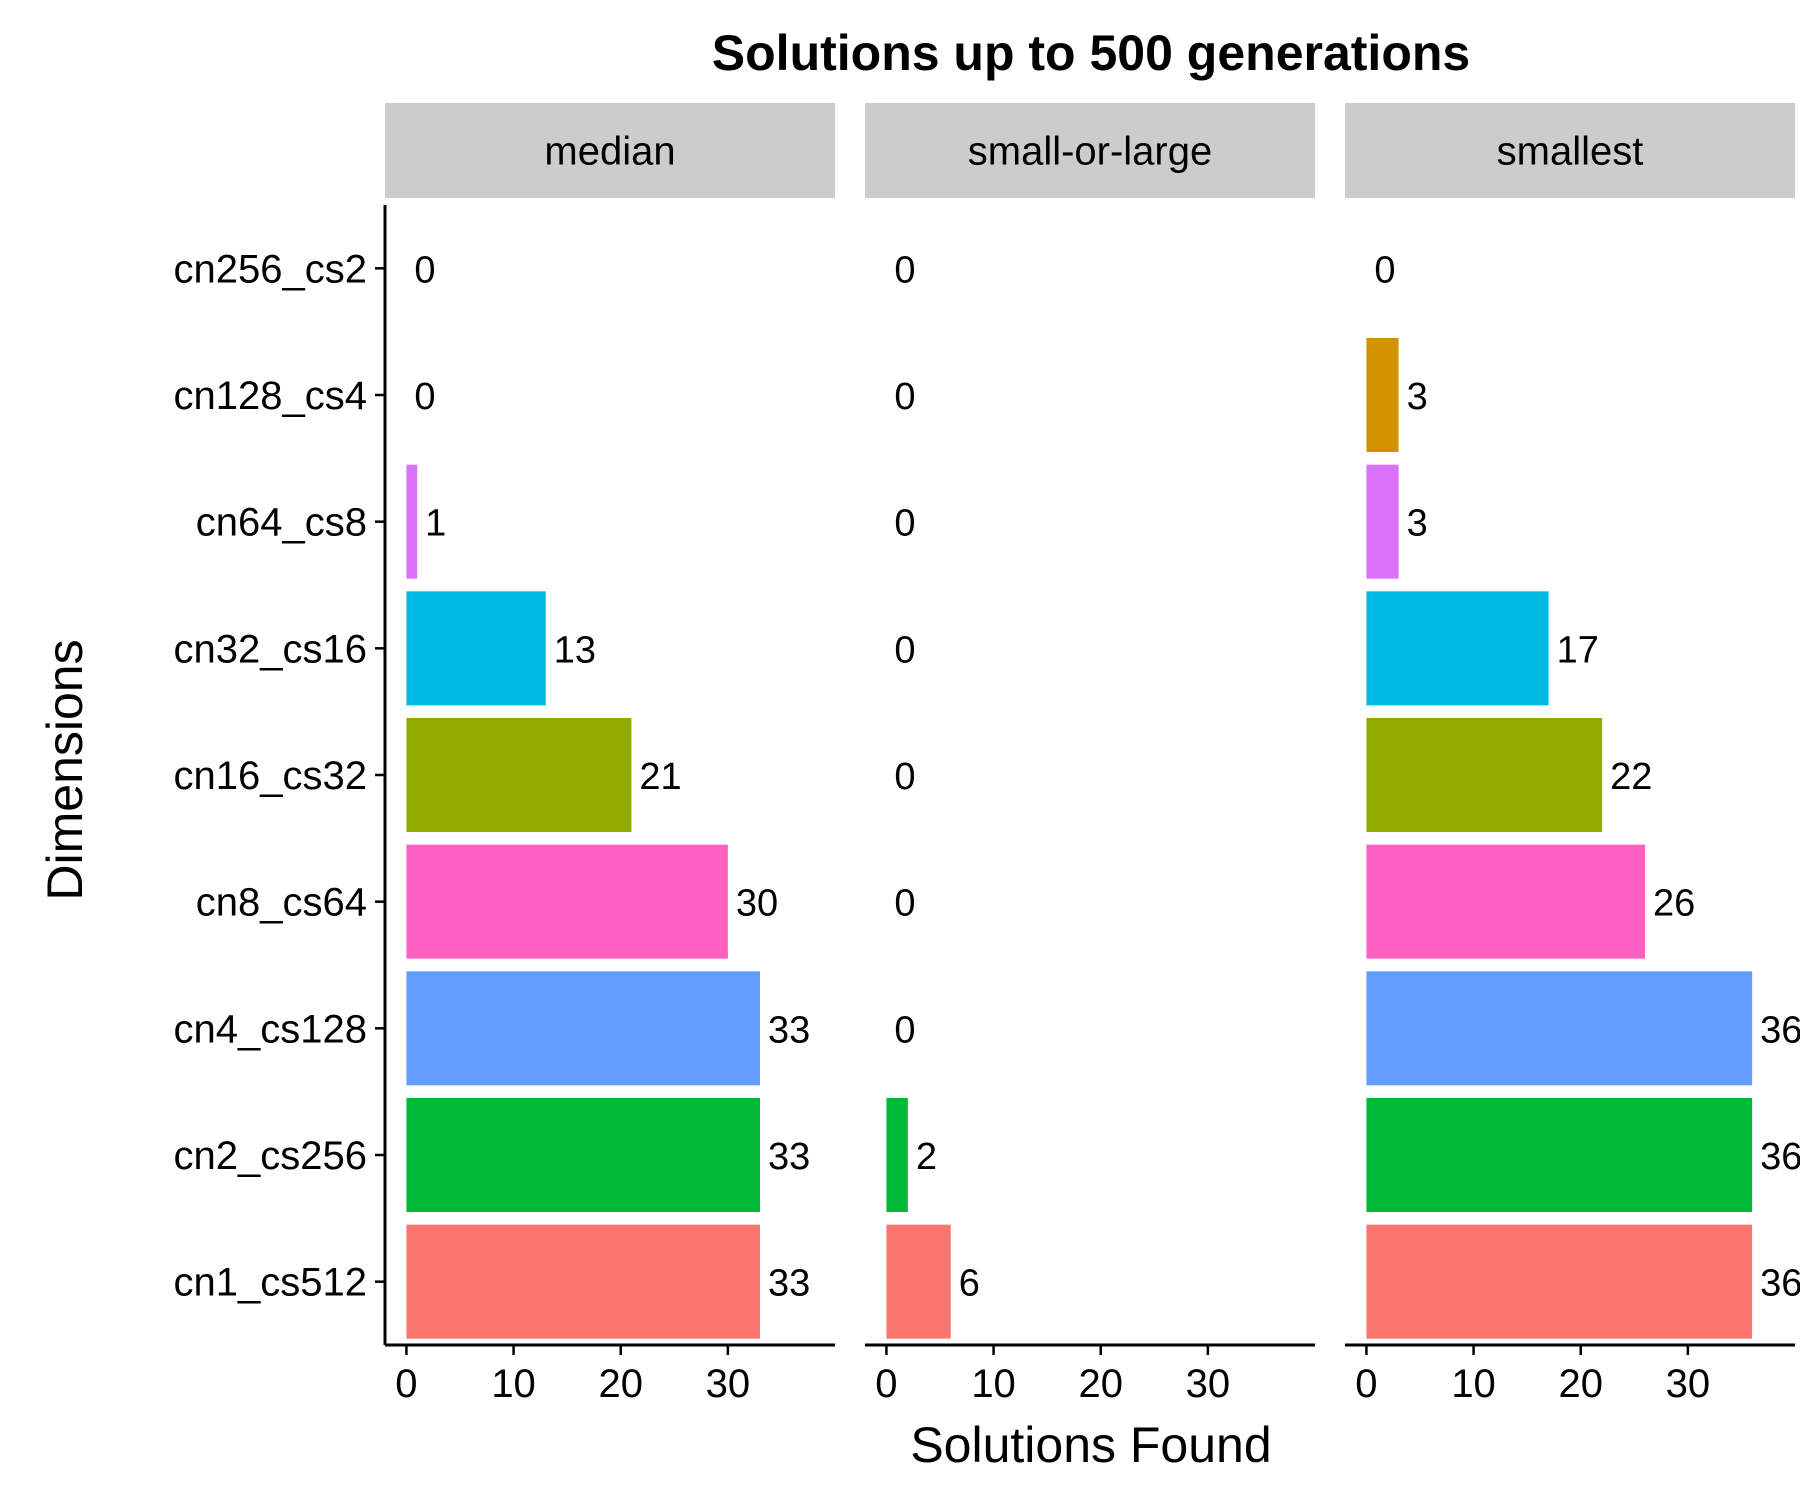 This screenshot has width=1800, height=1500. What do you see at coordinates (1090, 1445) in the screenshot?
I see `x-axis-title: Solutions Found` at bounding box center [1090, 1445].